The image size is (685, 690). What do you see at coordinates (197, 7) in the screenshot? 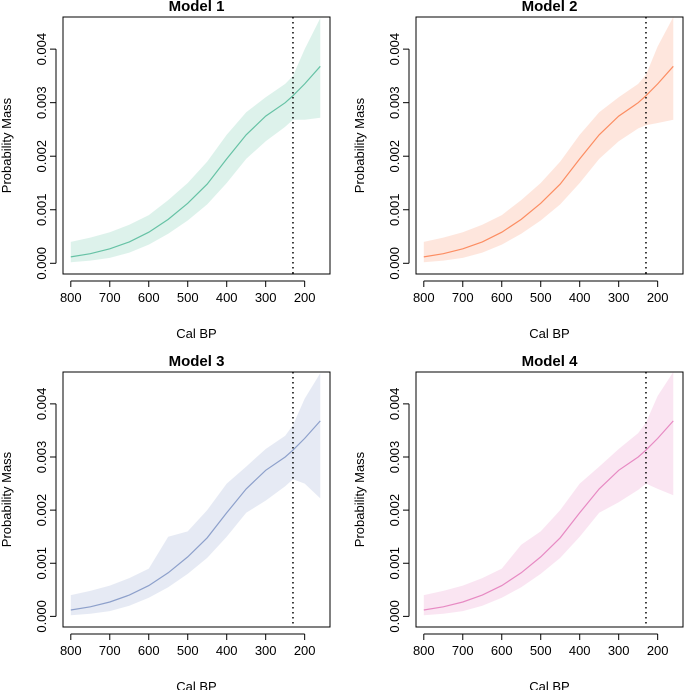
I see `chart-title: Model 1` at bounding box center [197, 7].